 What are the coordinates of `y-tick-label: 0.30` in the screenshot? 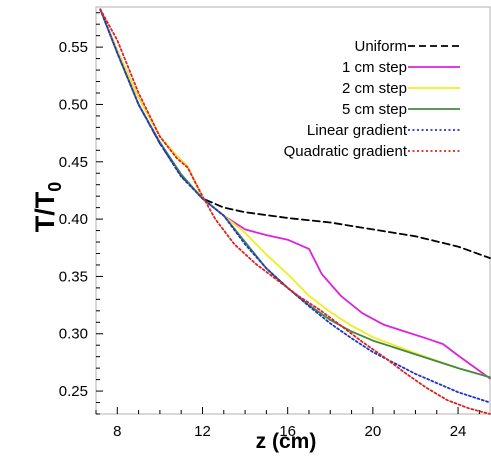 It's located at (73, 334).